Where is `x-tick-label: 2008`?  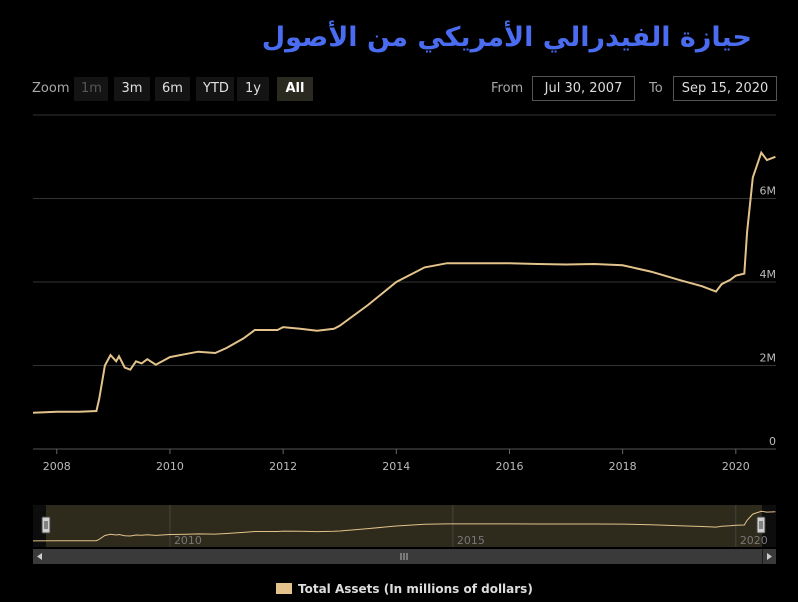
x-tick-label: 2008 is located at coordinates (57, 466).